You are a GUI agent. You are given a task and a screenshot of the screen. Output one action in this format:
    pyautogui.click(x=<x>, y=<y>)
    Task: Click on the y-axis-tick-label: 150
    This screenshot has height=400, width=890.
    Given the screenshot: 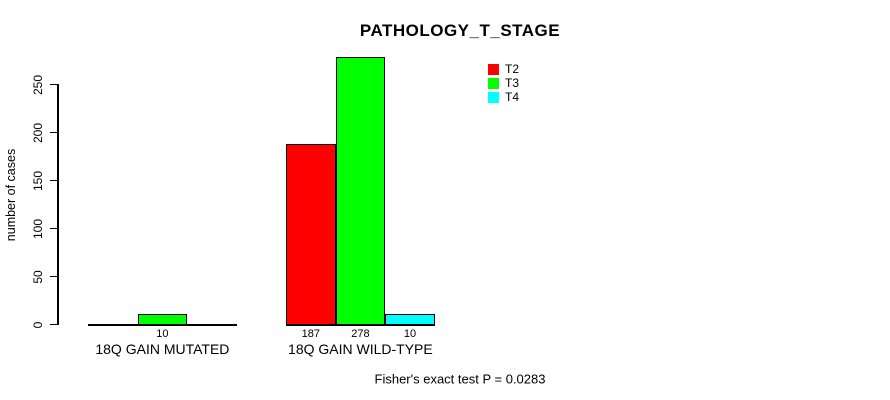 What is the action you would take?
    pyautogui.click(x=38, y=180)
    